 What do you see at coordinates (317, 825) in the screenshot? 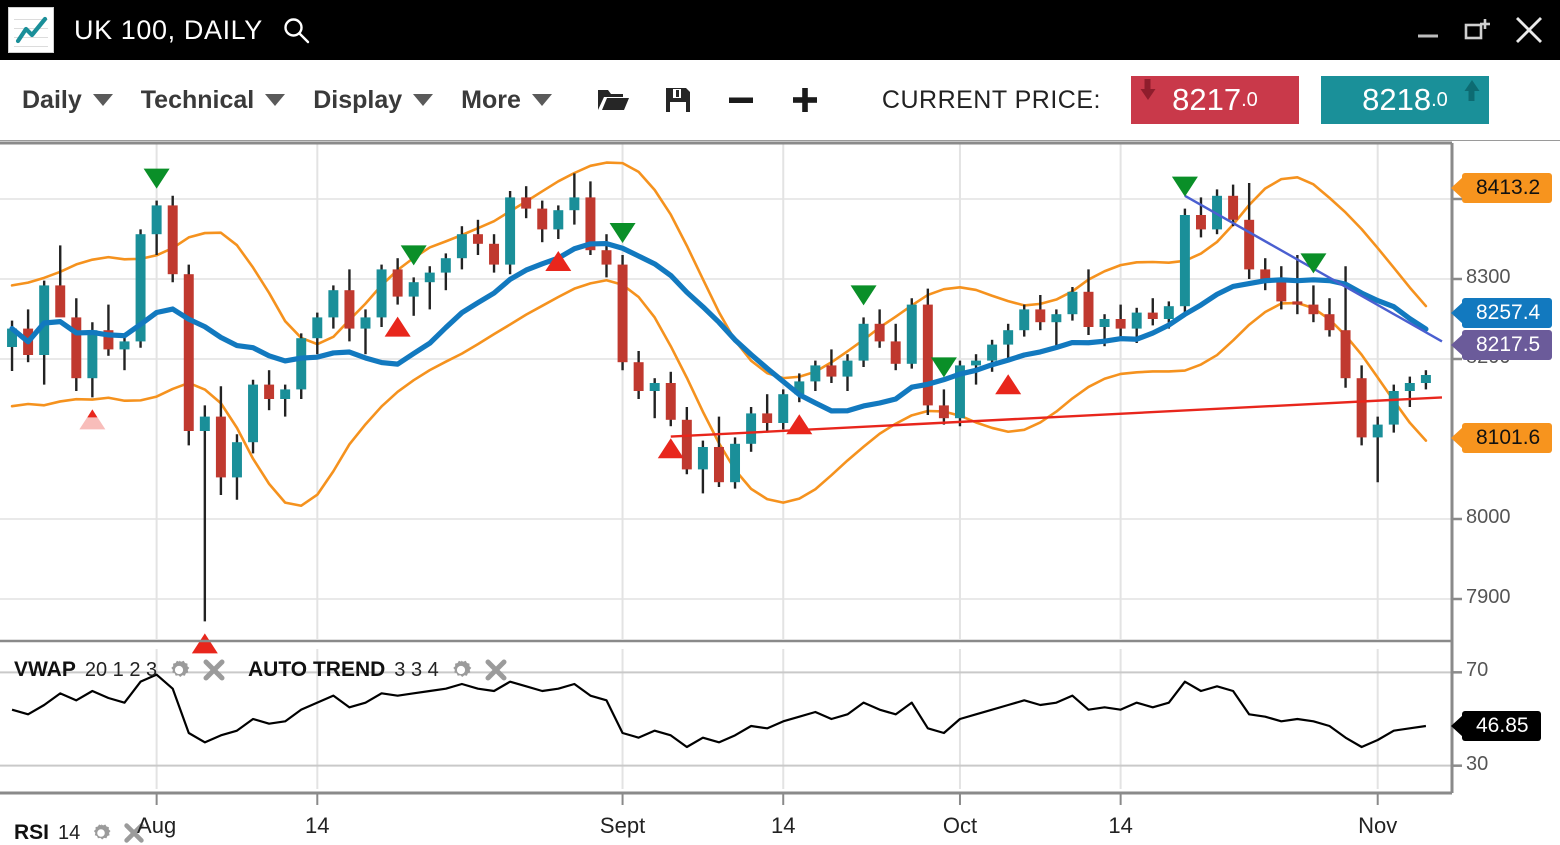
I see `date-tick-14a: 14` at bounding box center [317, 825].